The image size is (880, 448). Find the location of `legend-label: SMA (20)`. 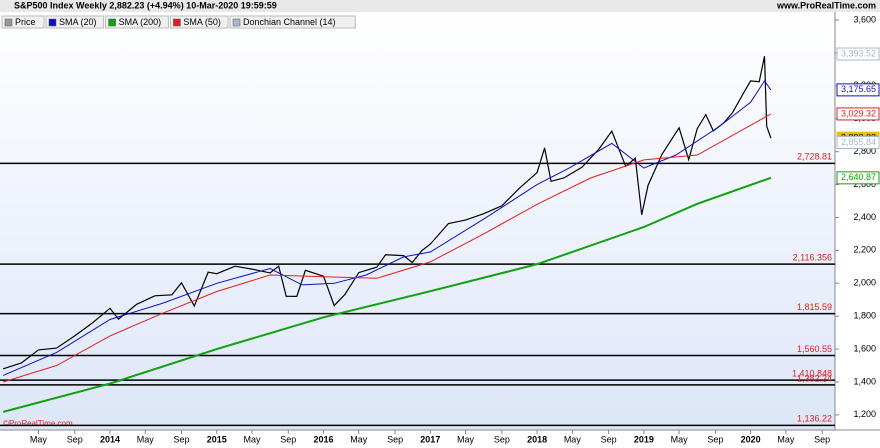

legend-label: SMA (20) is located at coordinates (78, 22).